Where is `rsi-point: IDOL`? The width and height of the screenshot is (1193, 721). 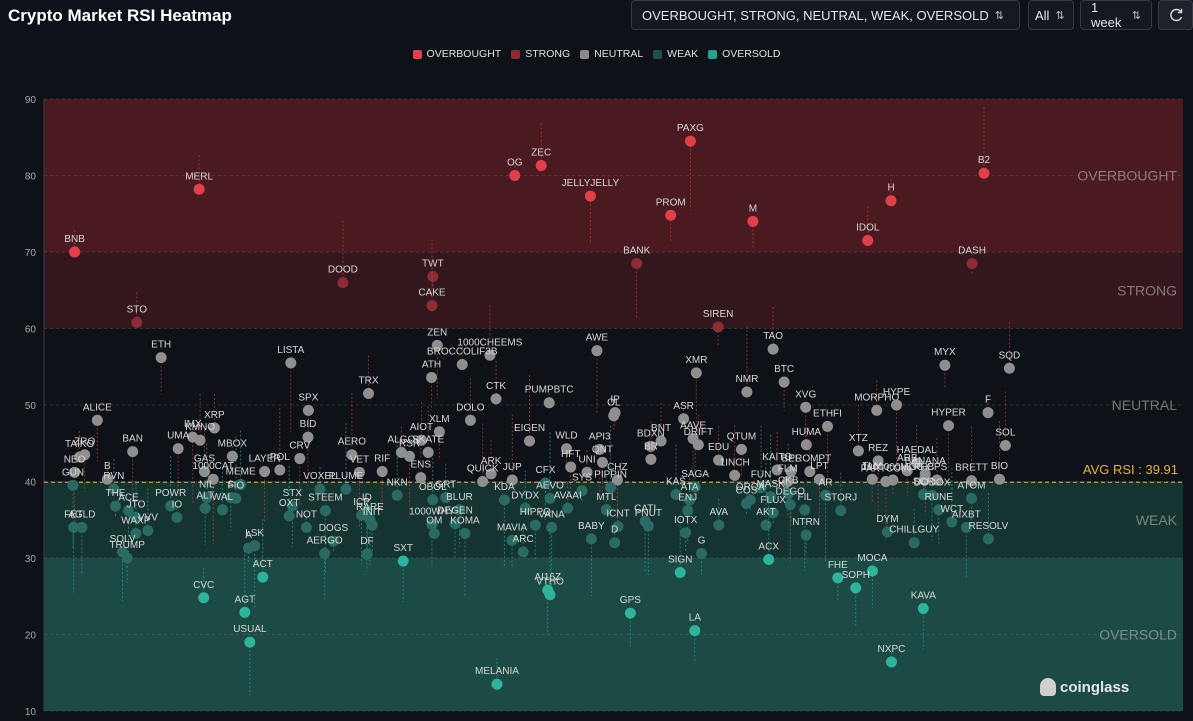 rsi-point: IDOL is located at coordinates (868, 226).